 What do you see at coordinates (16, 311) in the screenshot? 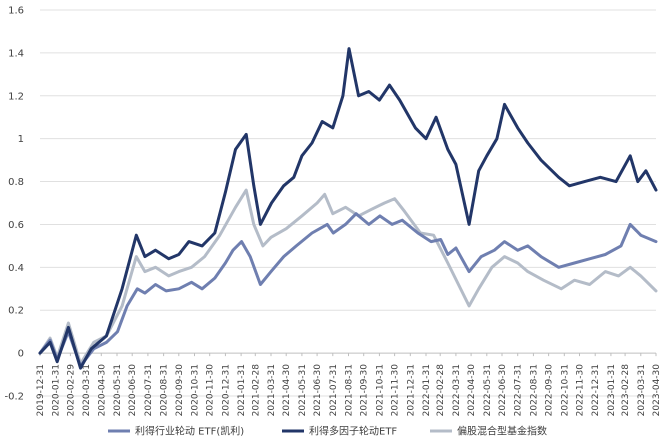
I see `y-tick-label: 0.2` at bounding box center [16, 311].